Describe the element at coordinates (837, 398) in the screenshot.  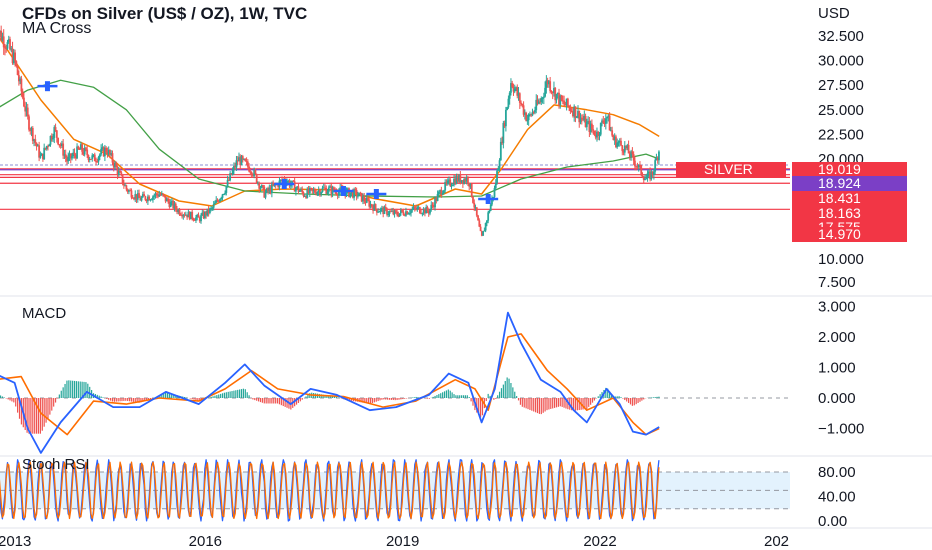
I see `macd-tick-label: 0.000` at that location.